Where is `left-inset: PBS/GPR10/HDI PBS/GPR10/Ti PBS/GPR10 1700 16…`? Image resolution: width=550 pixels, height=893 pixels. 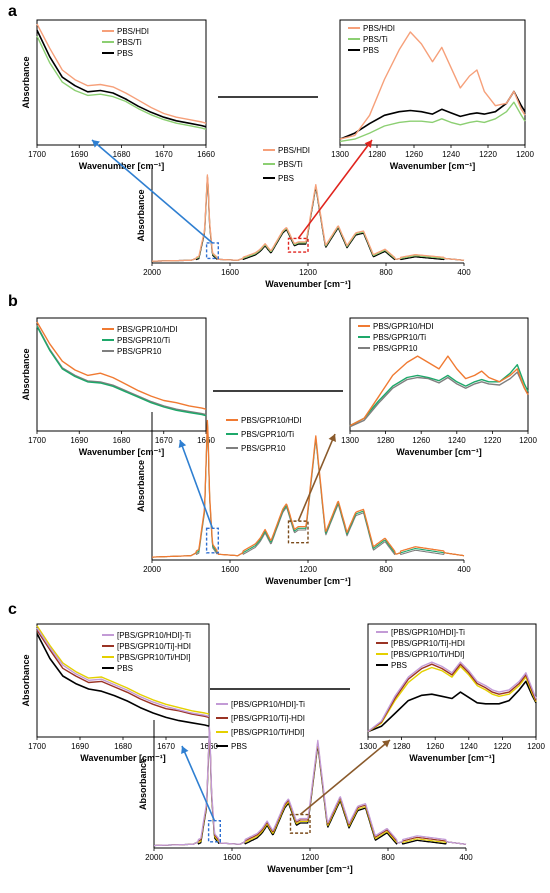
left-inset: PBS/GPR10/HDI PBS/GPR10/Ti PBS/GPR10 1700 16… is located at coordinates (118, 387).